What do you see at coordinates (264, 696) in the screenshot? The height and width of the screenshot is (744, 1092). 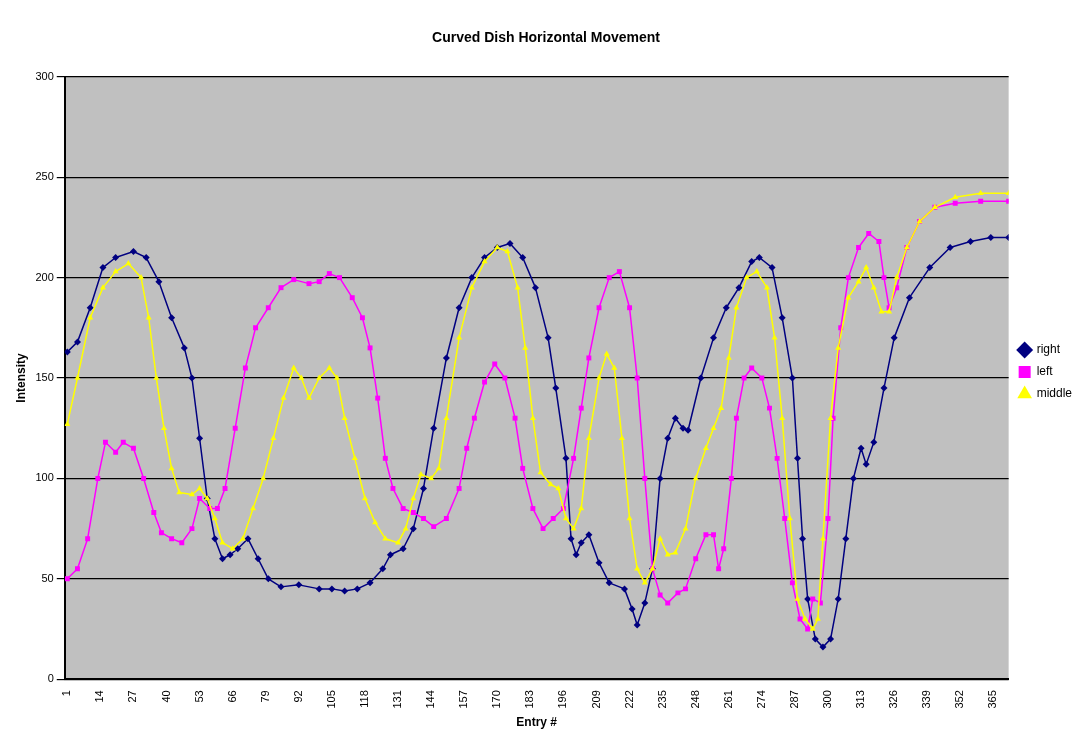 I see `x-tick-label: 79` at bounding box center [264, 696].